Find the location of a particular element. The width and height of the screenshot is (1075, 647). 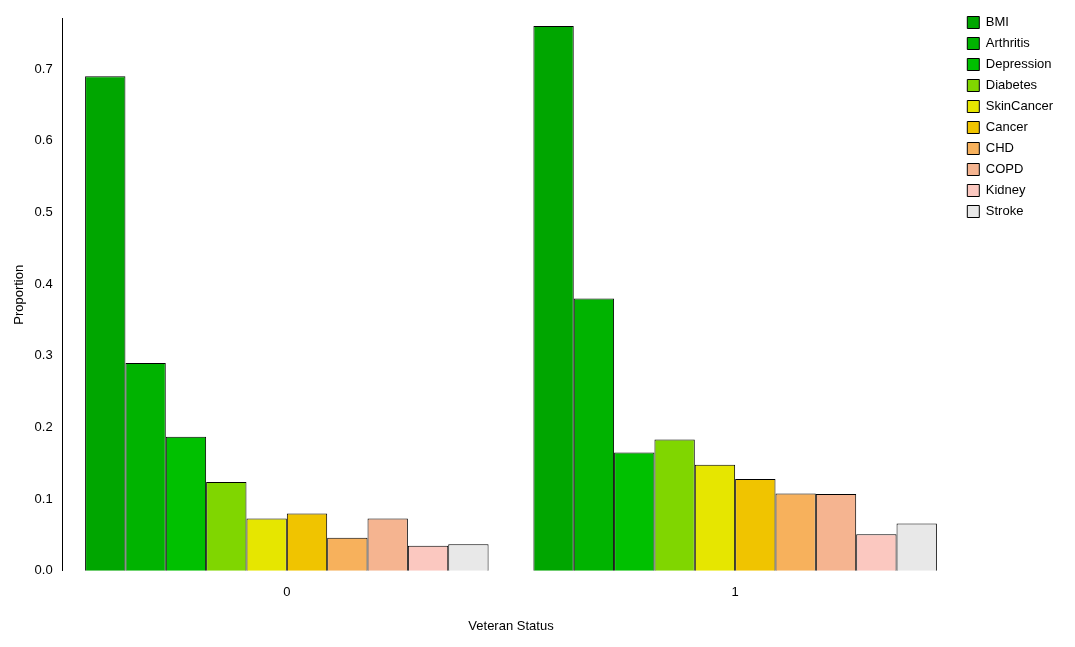

x-axis-title: Veteran Status is located at coordinates (511, 625).